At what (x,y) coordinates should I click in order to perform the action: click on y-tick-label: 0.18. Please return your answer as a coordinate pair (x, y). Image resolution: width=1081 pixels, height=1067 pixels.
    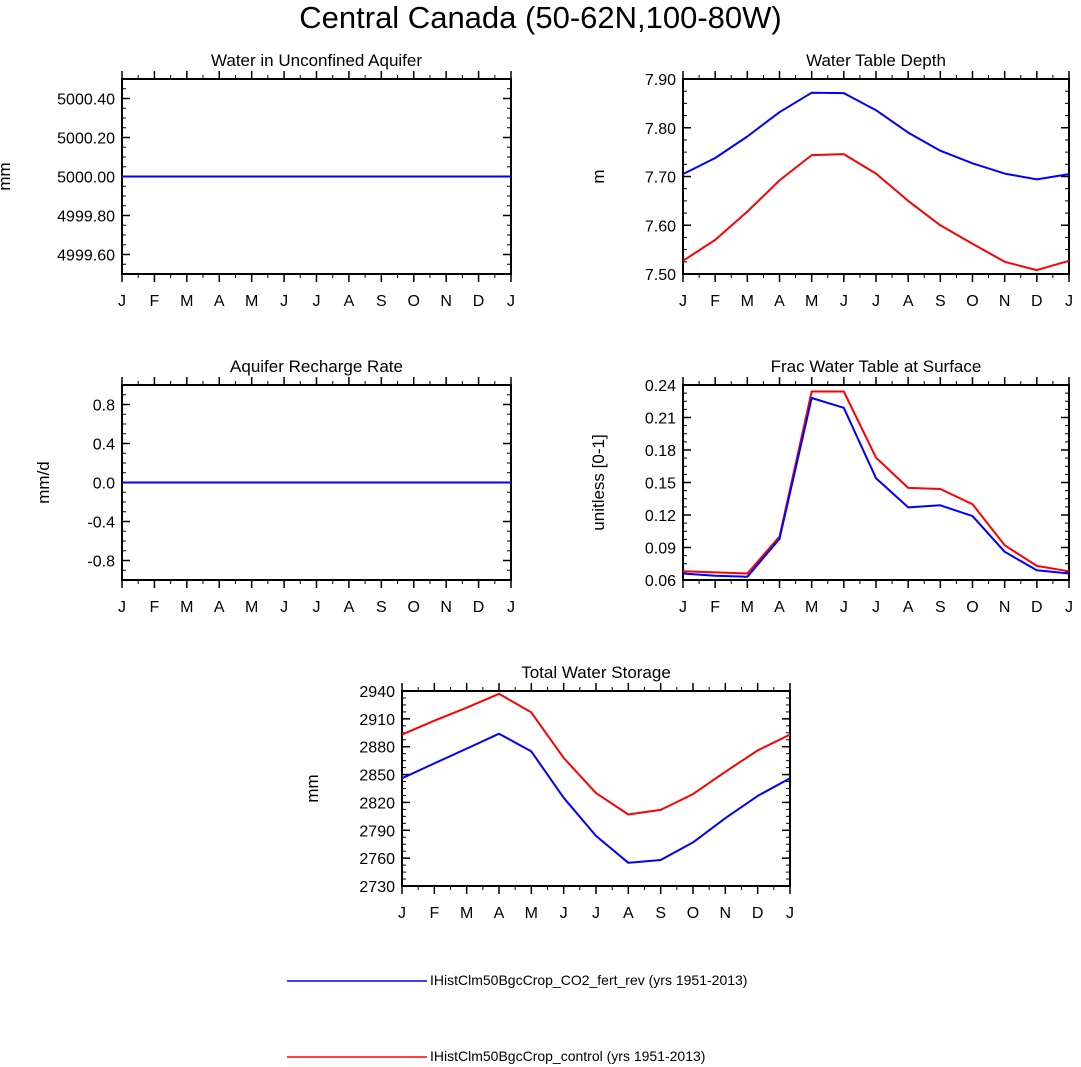
    Looking at the image, I should click on (660, 451).